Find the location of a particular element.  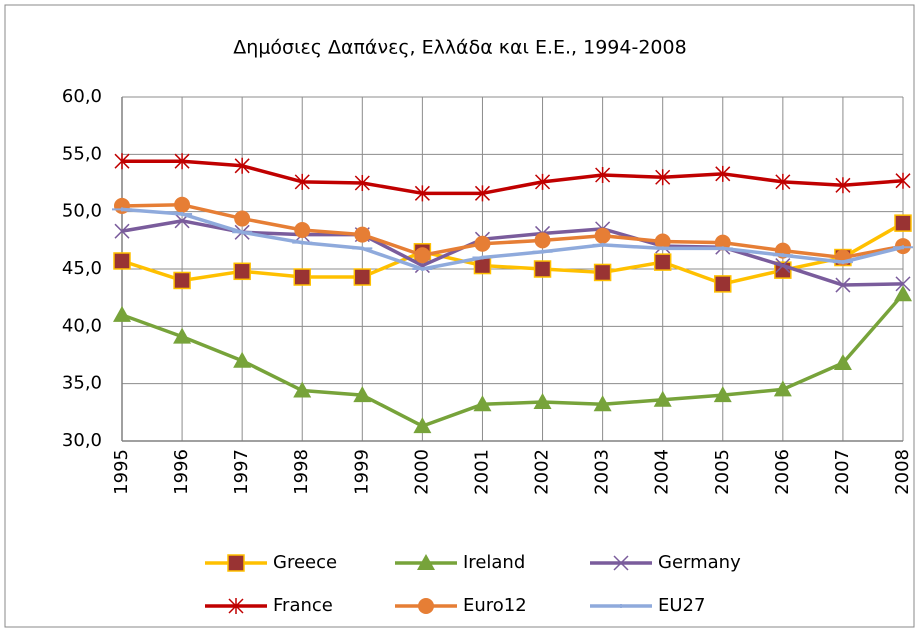

x-tick-label: 1998 is located at coordinates (301, 472).